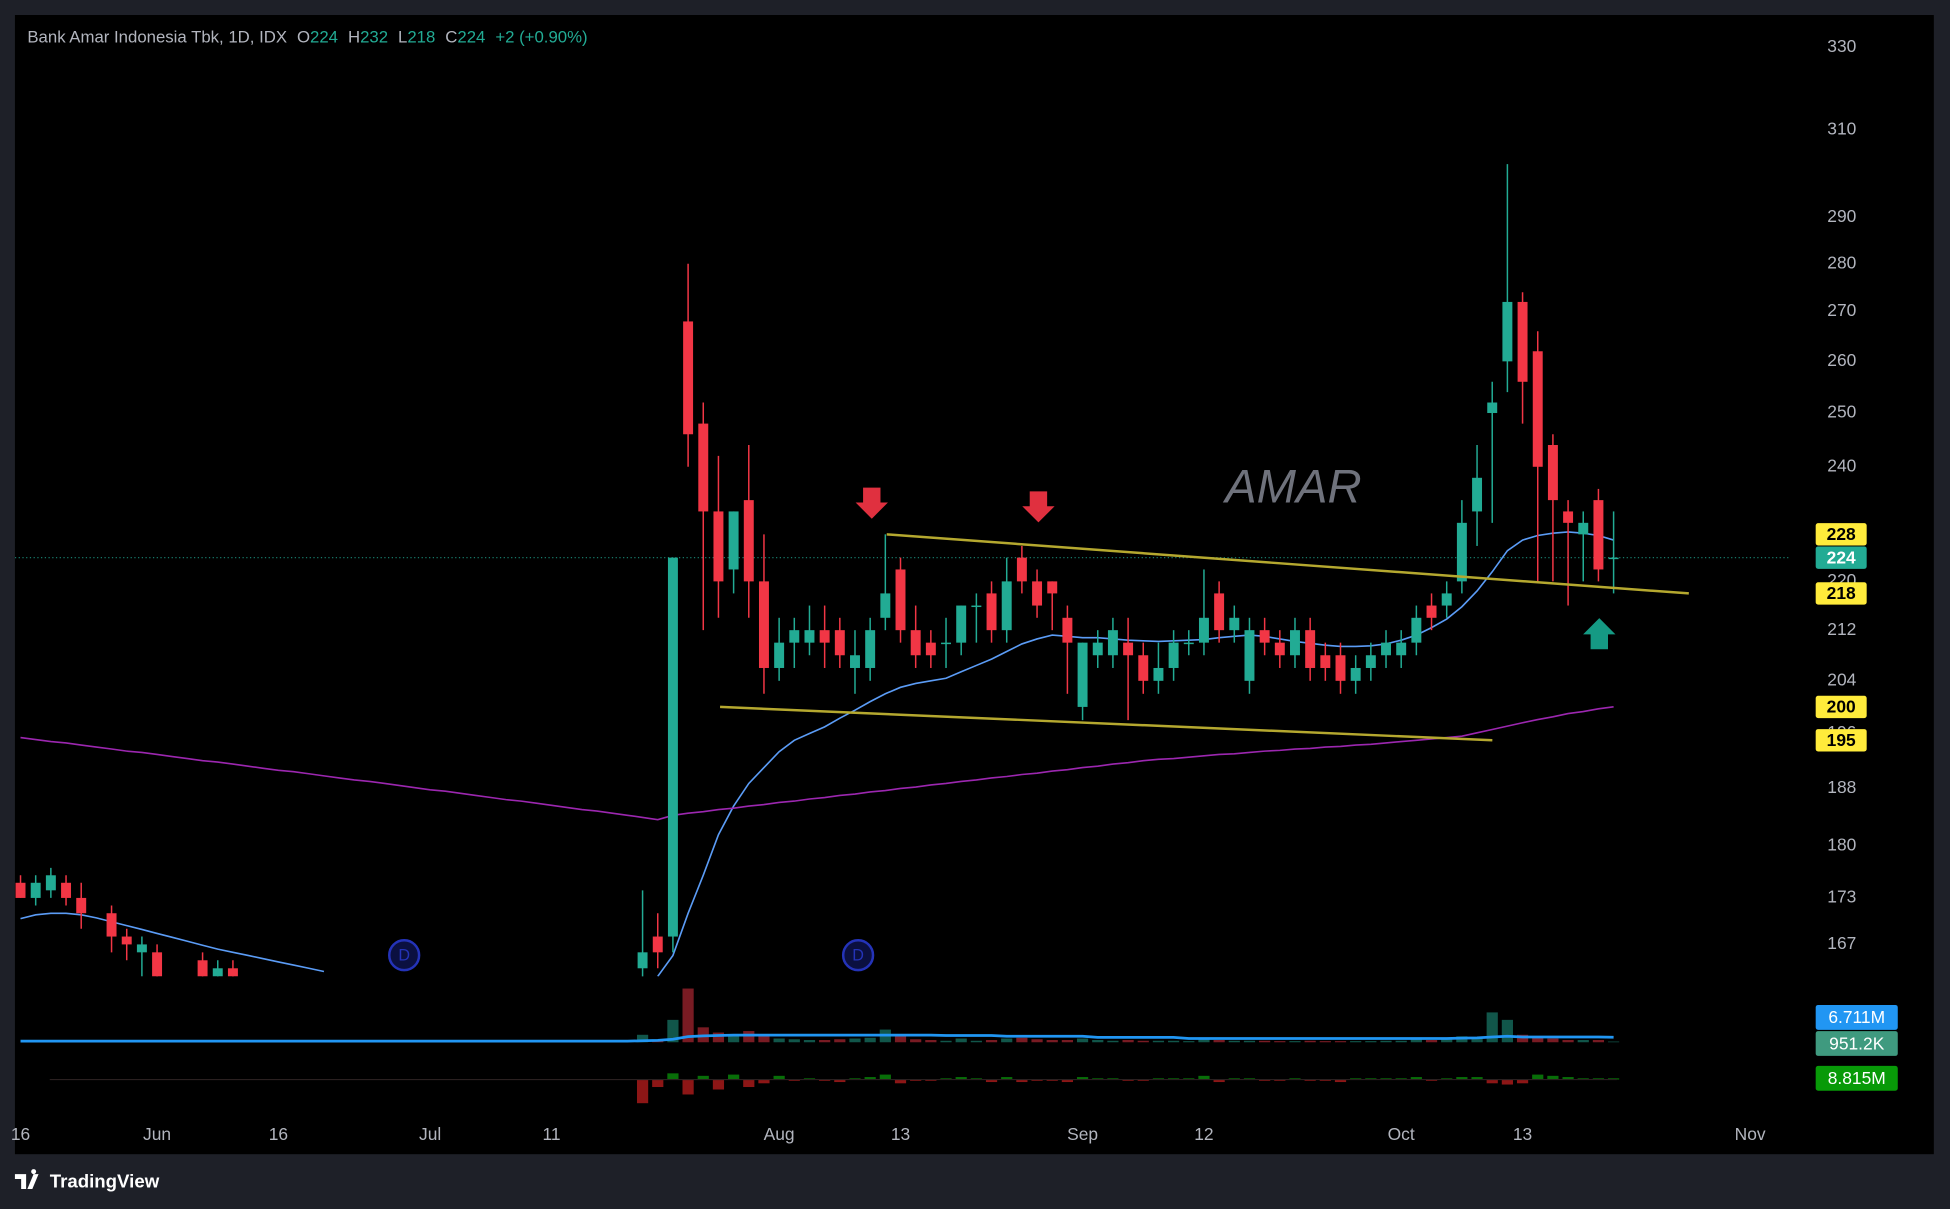 The image size is (1950, 1209). I want to click on trendline, so click(1106, 723).